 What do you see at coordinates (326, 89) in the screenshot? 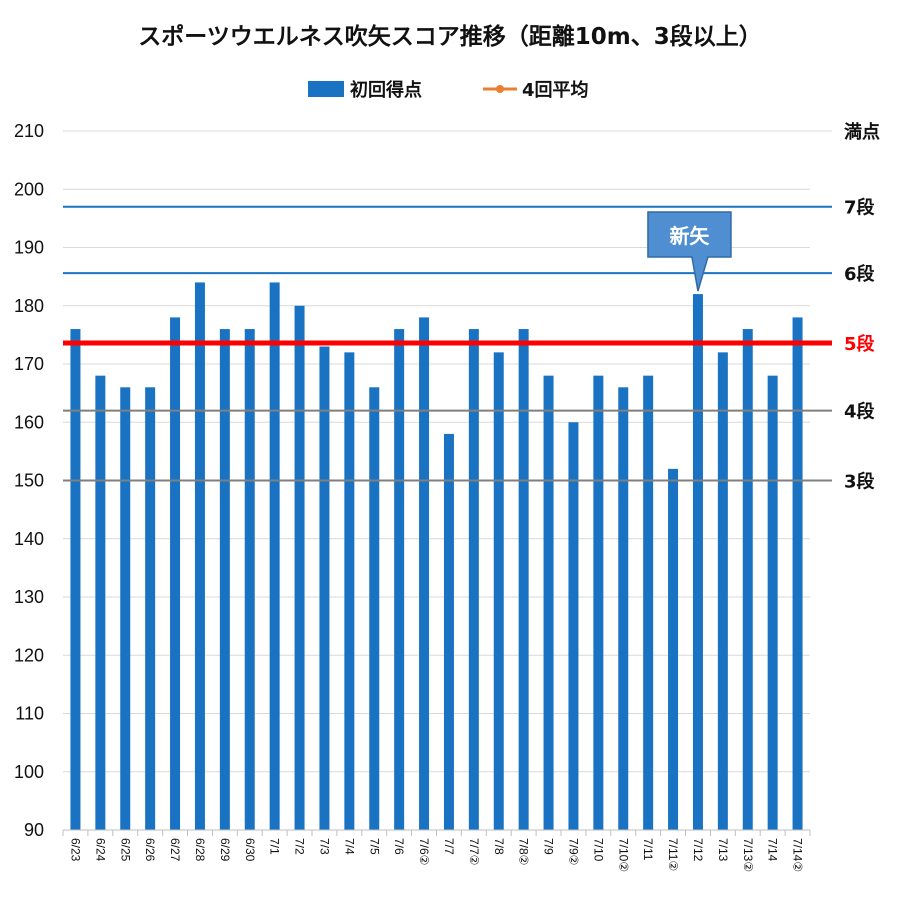
I see `legend-swatch-bar` at bounding box center [326, 89].